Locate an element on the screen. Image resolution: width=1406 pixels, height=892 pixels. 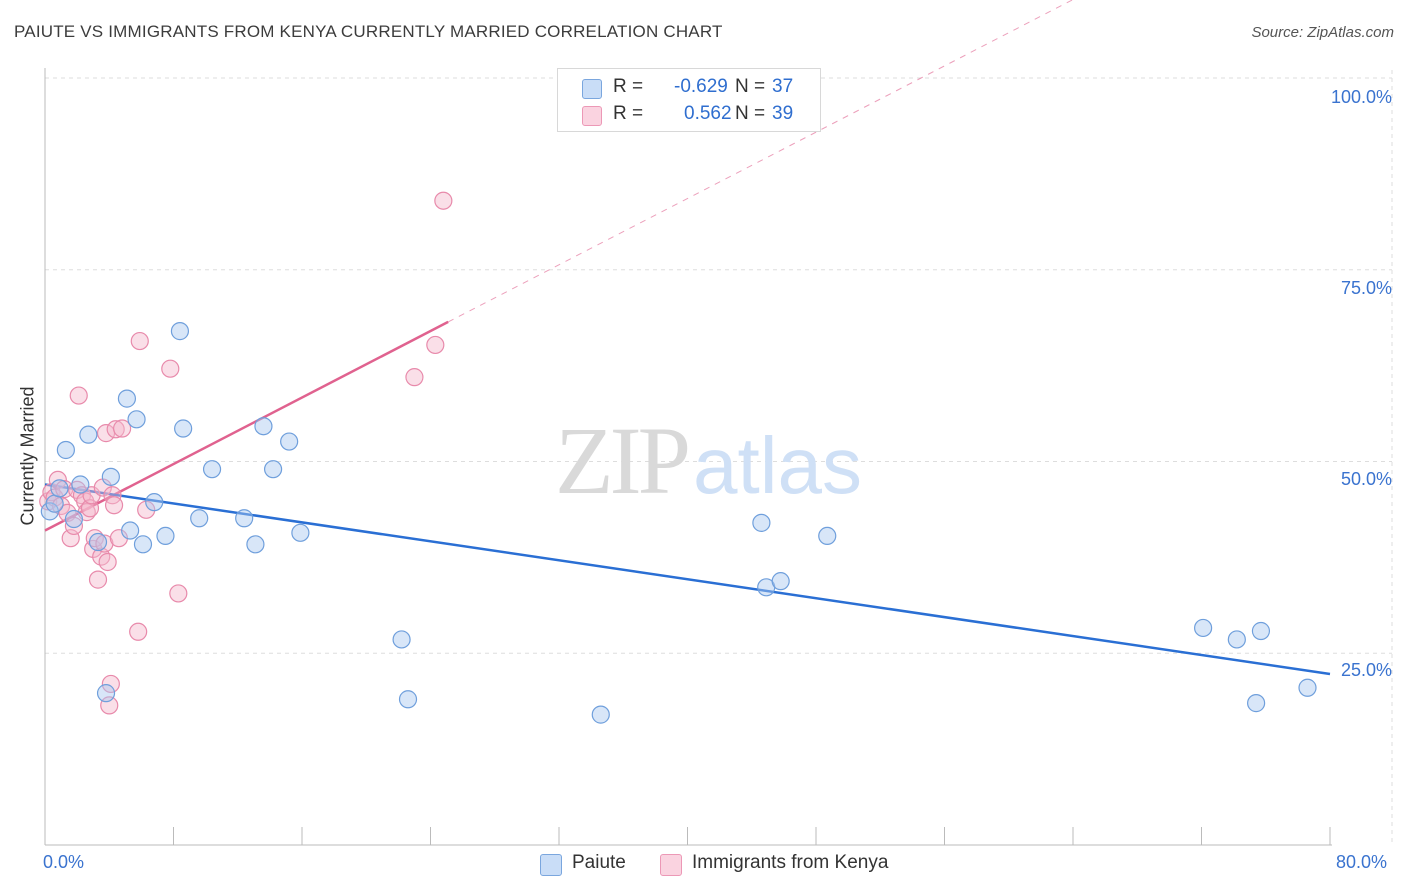
y-tick-100: 100.0% is located at coordinates (1361, 97).